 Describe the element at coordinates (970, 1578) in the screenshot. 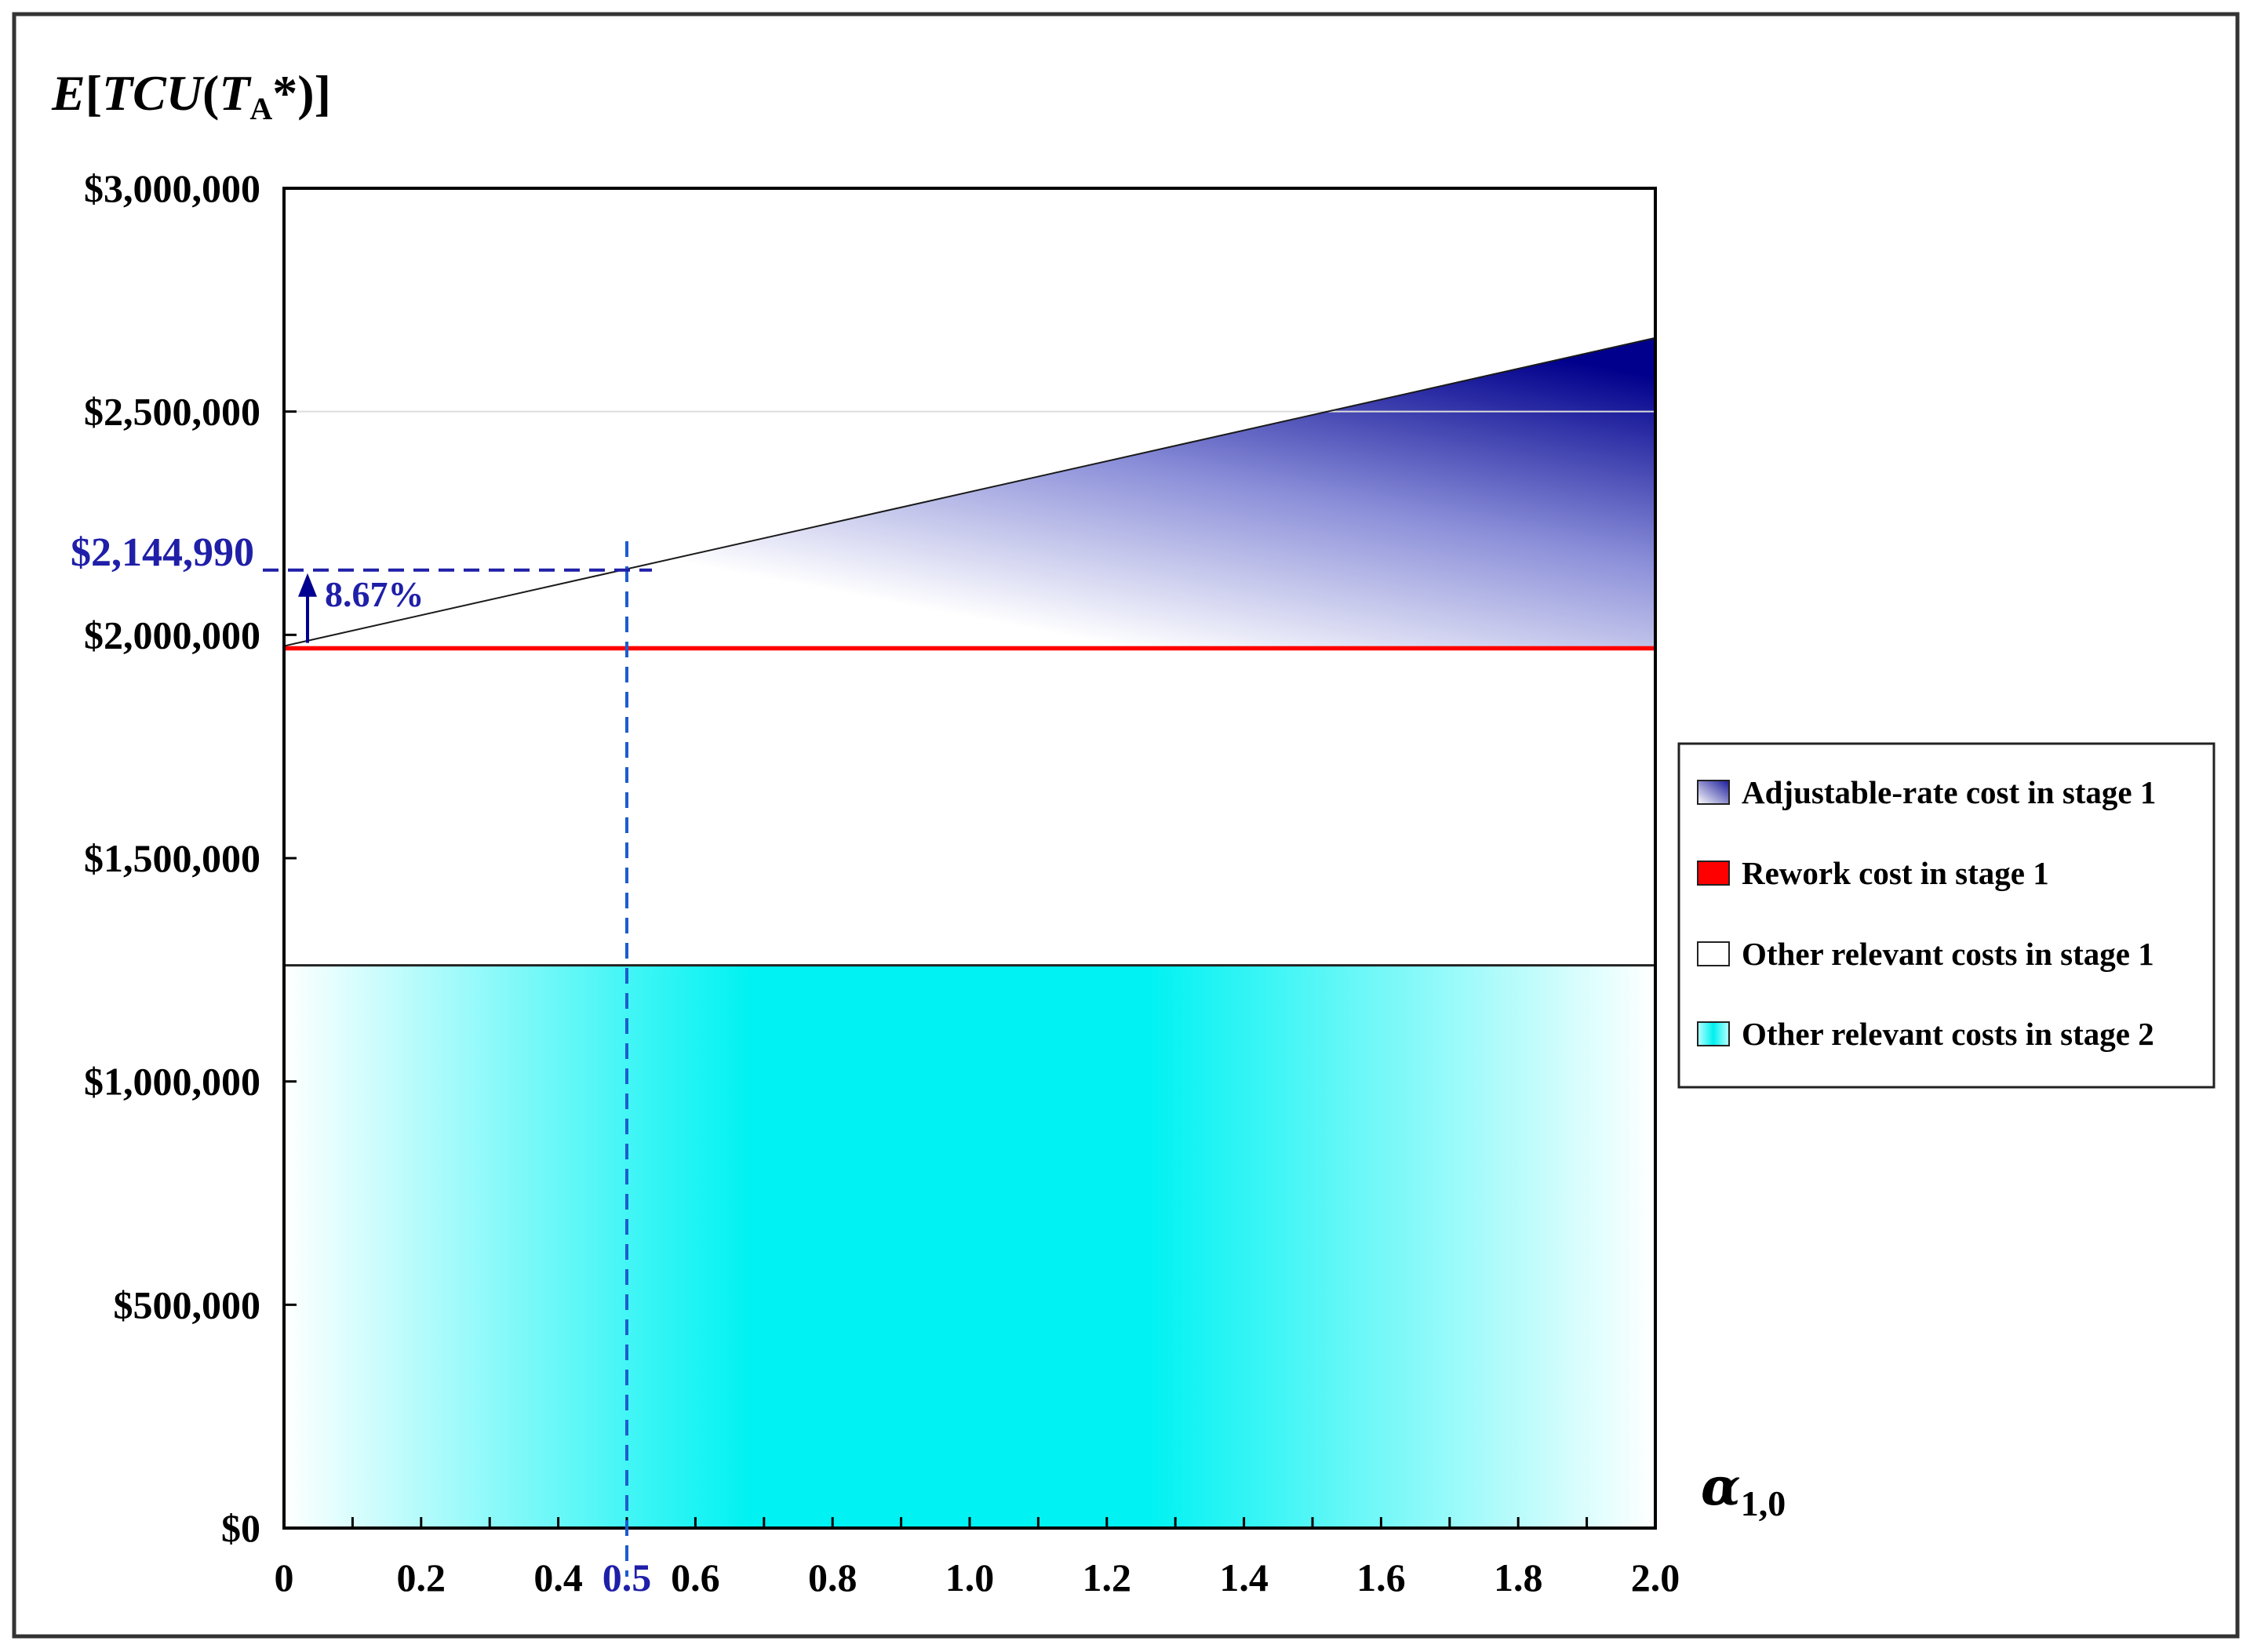

I see `x-tick-label: 1.0` at that location.